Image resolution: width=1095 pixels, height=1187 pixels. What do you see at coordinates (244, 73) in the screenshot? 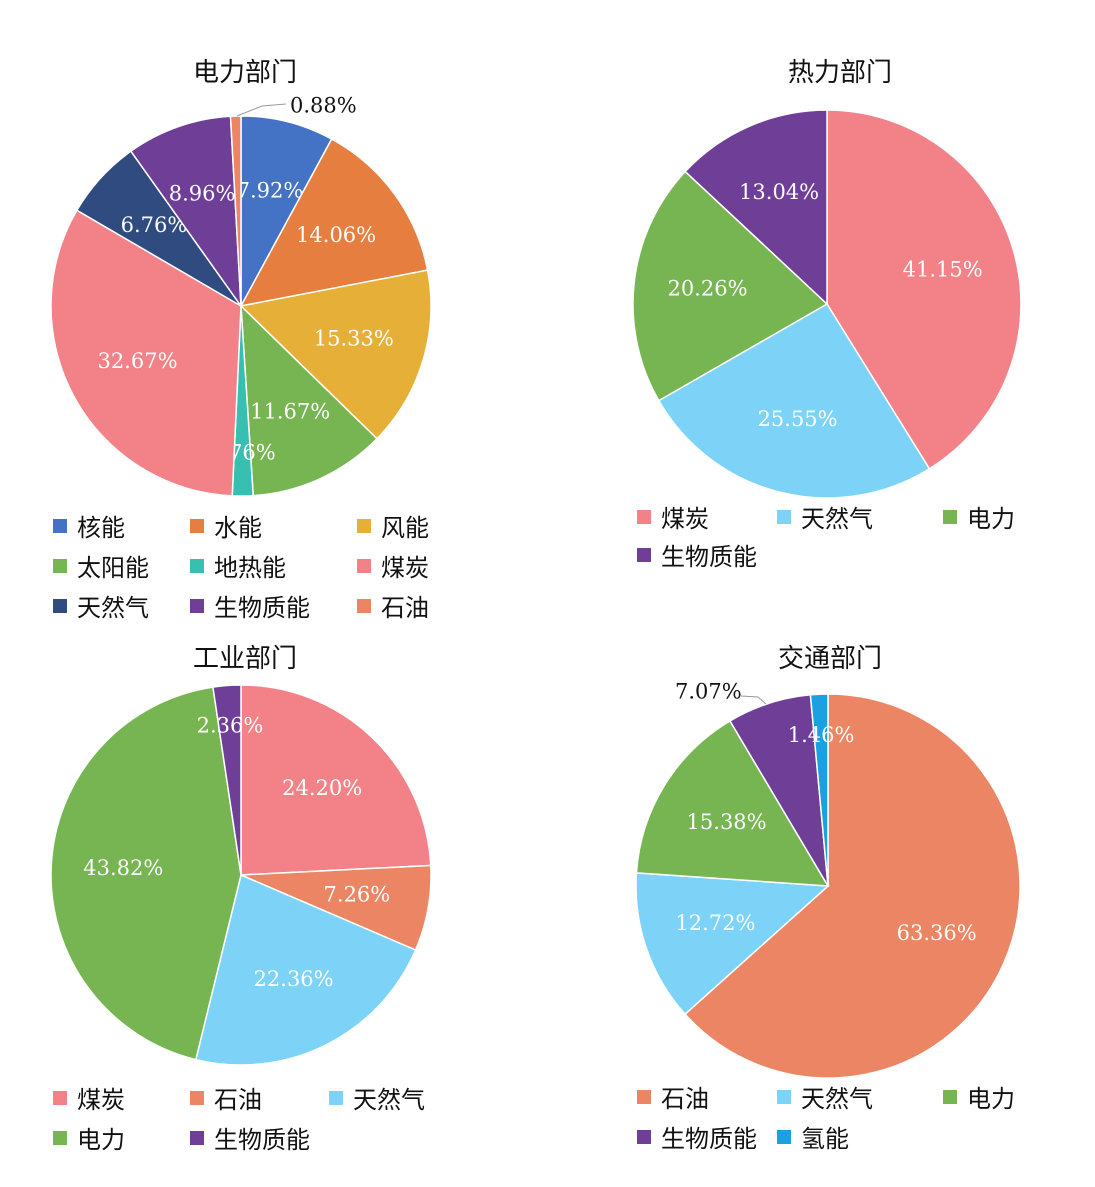
I see `chart-title: 电力部门` at bounding box center [244, 73].